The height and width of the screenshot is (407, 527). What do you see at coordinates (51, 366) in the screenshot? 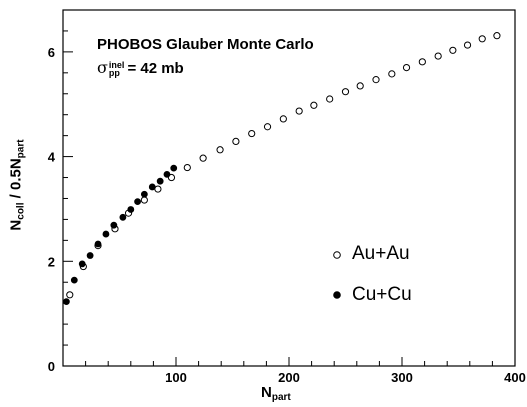
I see `y-tick-label: 0` at bounding box center [51, 366].